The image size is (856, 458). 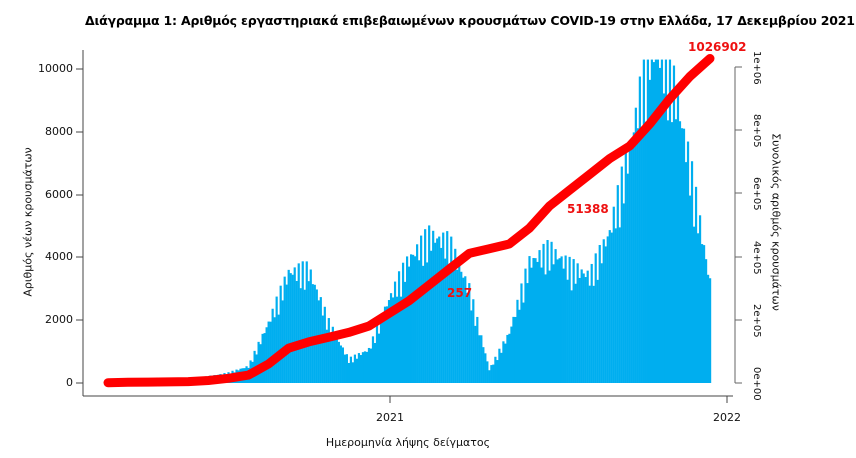 What do you see at coordinates (756, 258) in the screenshot?
I see `right-tick-label: 4e+05` at bounding box center [756, 258].